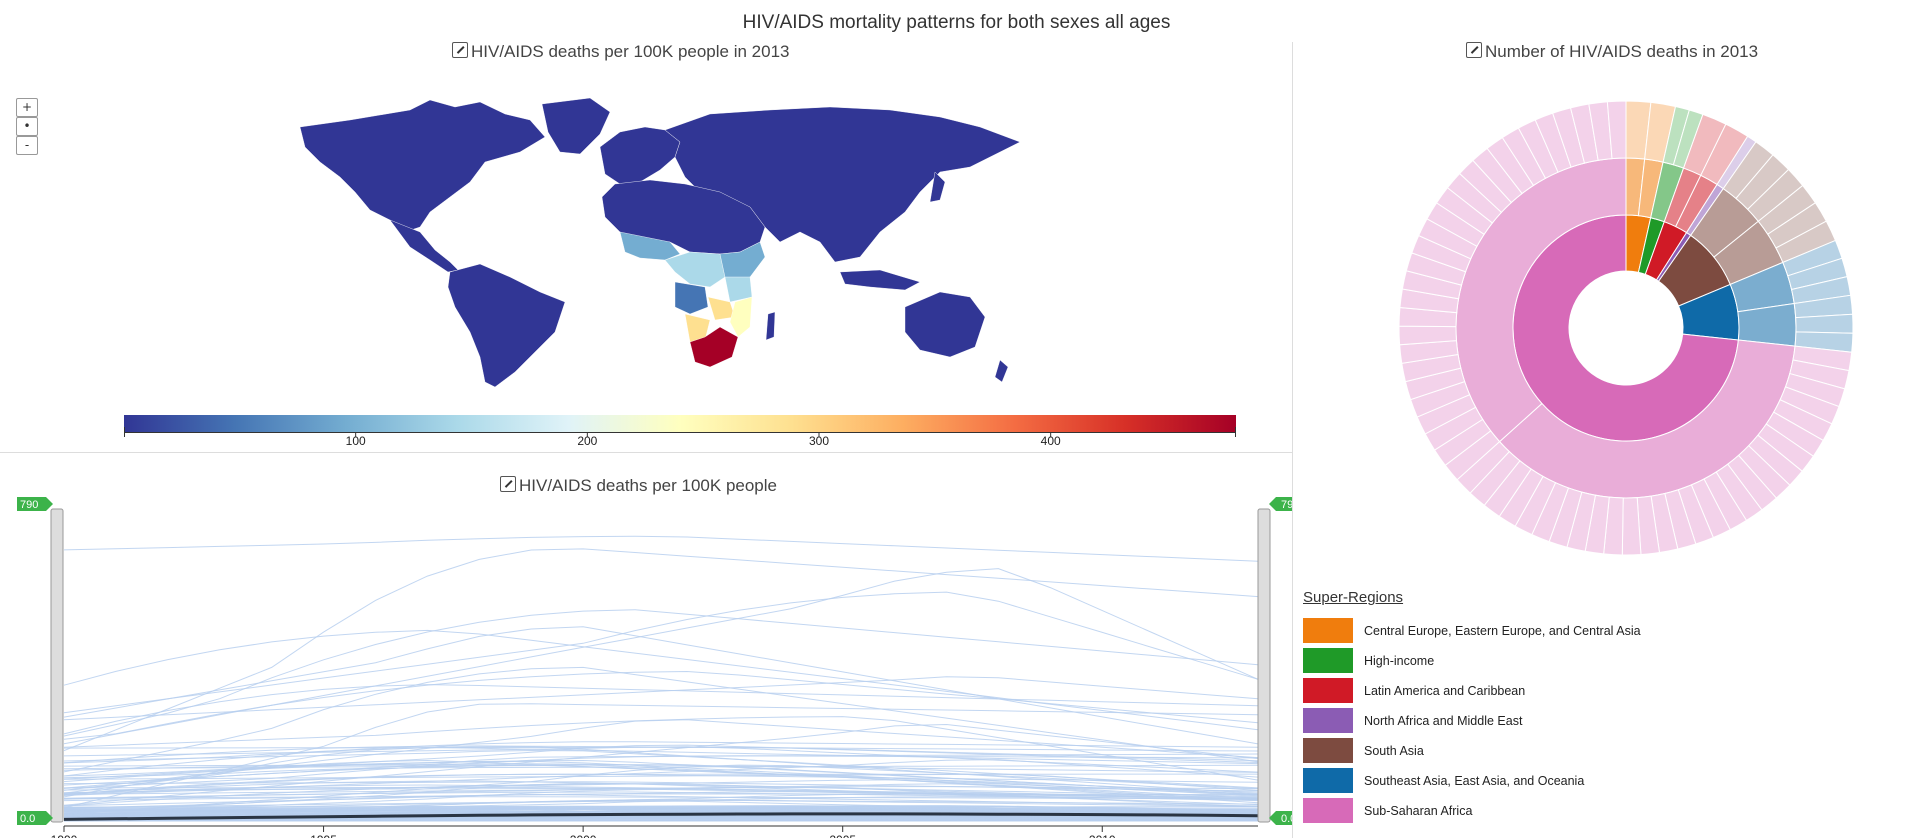 The width and height of the screenshot is (1913, 838). Describe the element at coordinates (64, 835) in the screenshot. I see `x-tick-label: 1990` at that location.